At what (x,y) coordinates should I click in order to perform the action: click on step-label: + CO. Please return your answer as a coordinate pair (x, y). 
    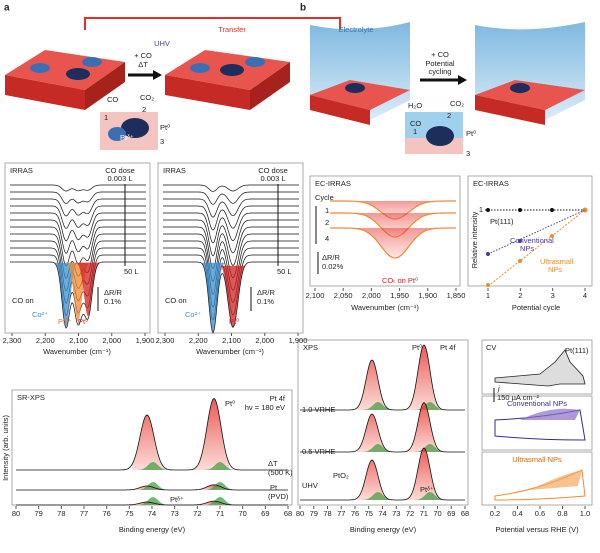
    Looking at the image, I should click on (143, 55).